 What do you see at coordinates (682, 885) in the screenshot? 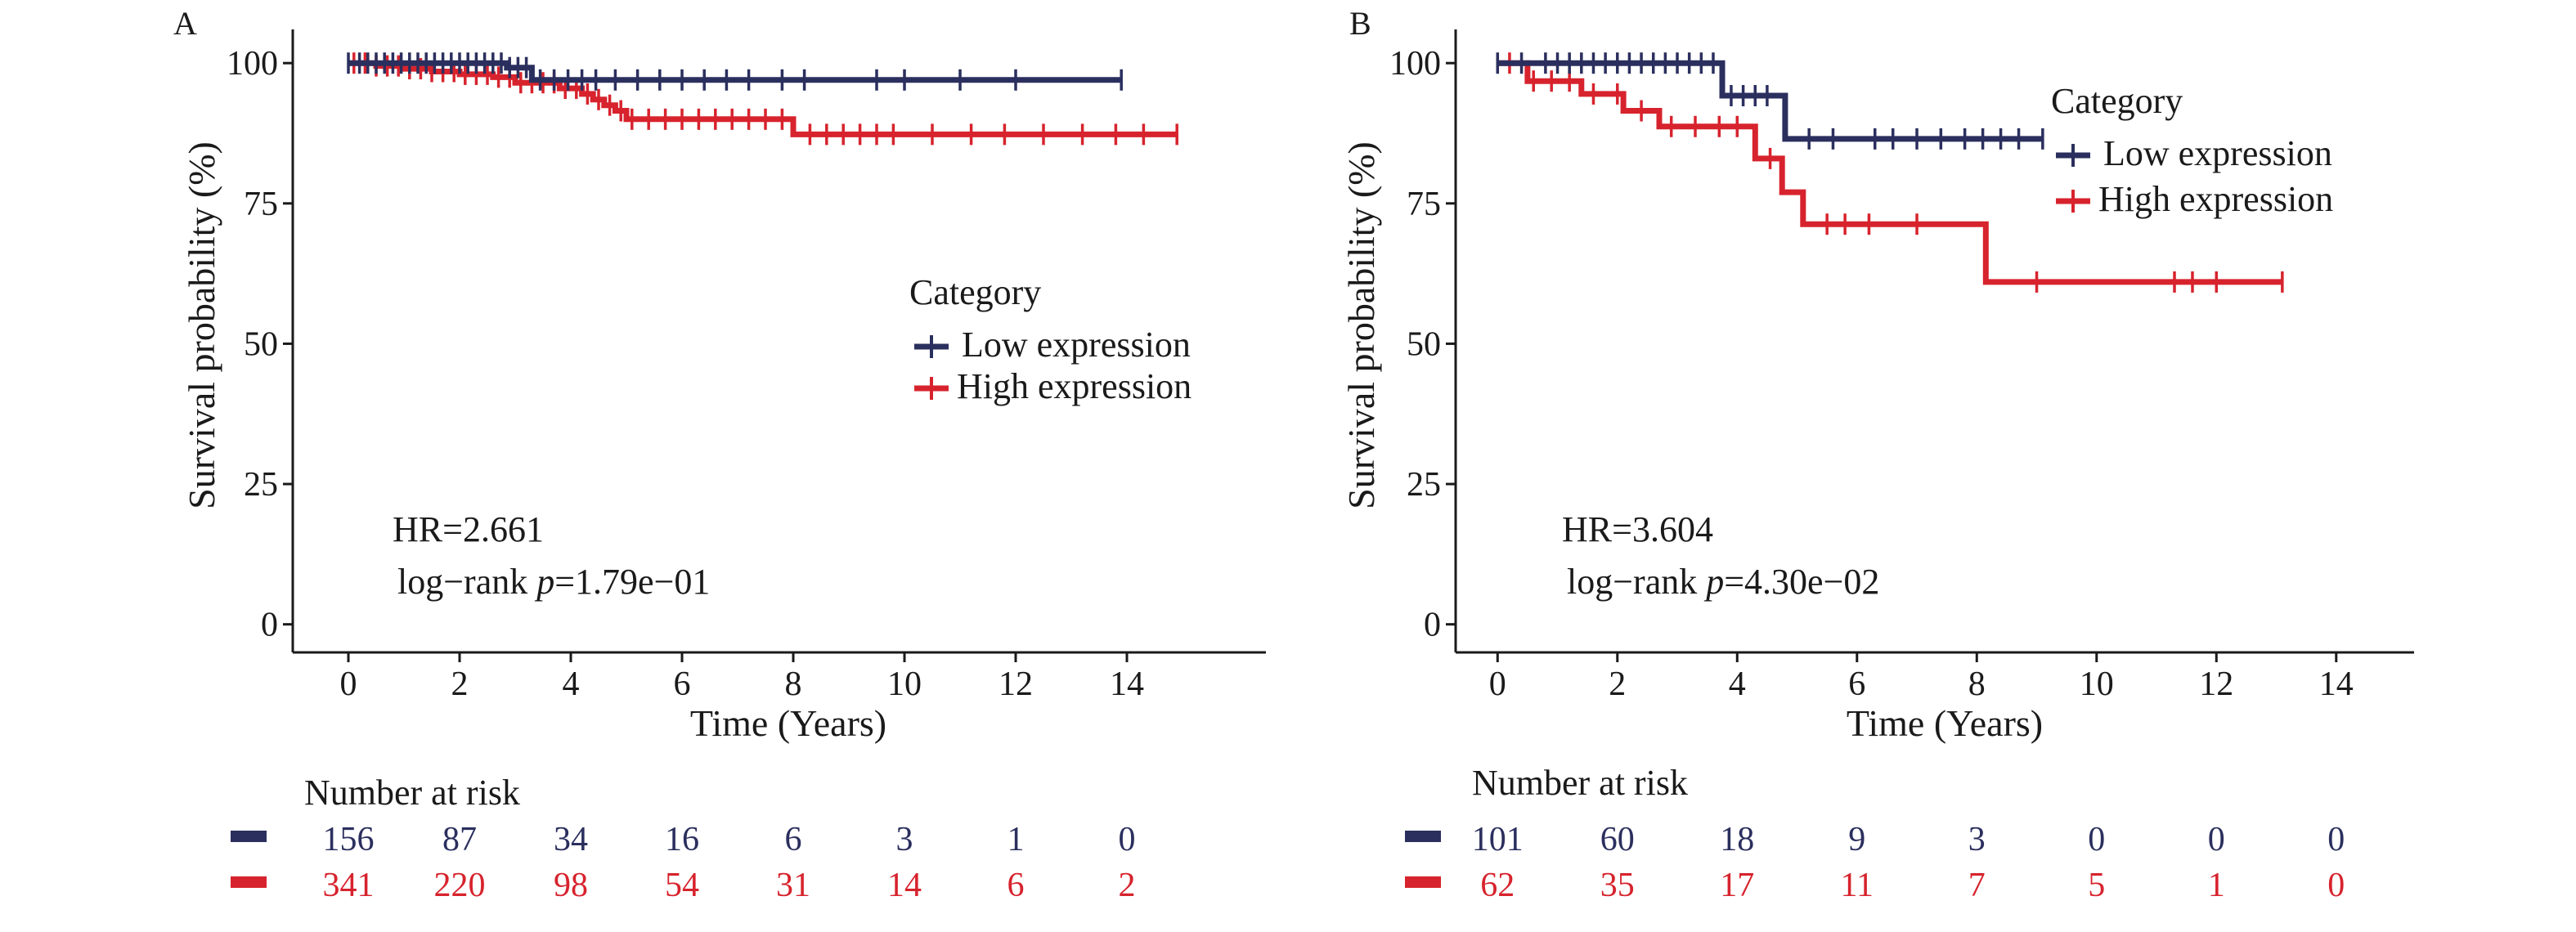
I see `risk-count: 54` at bounding box center [682, 885].